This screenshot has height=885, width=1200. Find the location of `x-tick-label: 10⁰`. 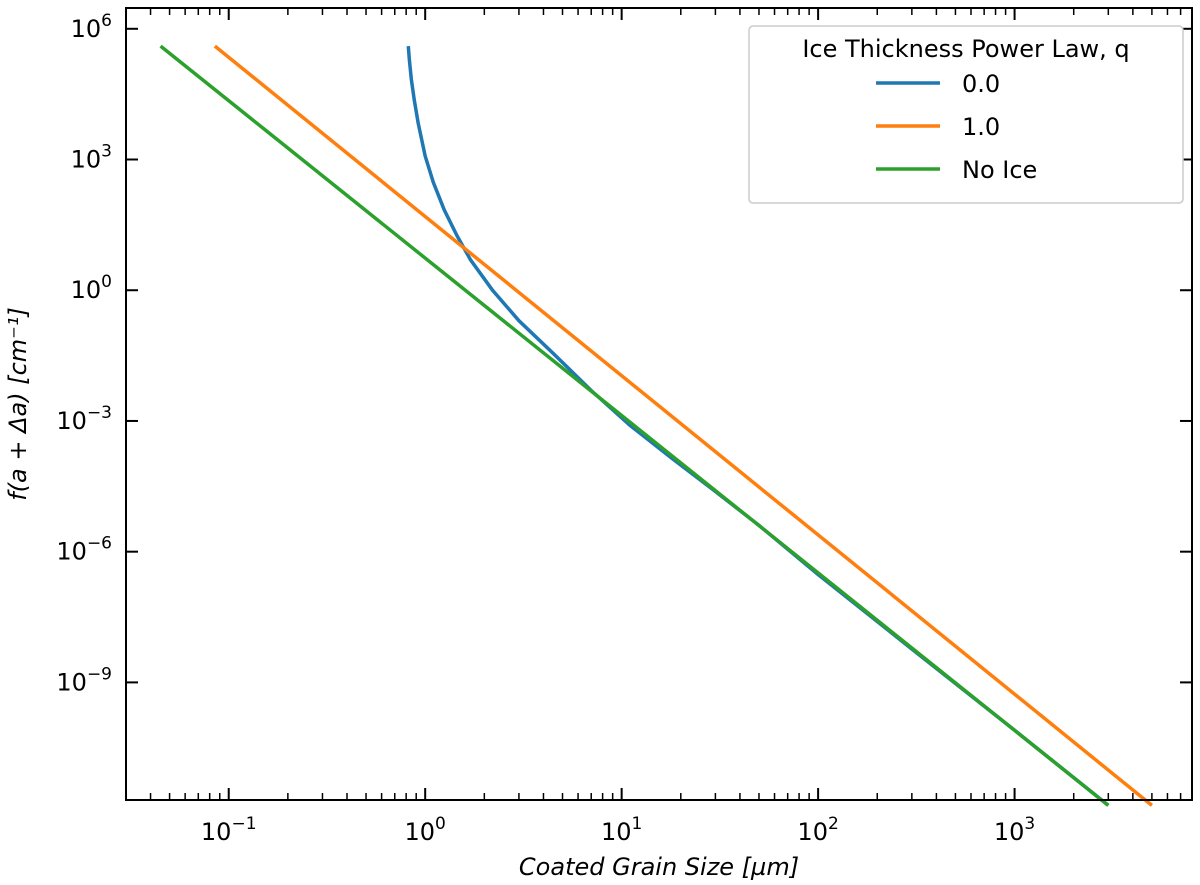

x-tick-label: 10⁰ is located at coordinates (425, 830).